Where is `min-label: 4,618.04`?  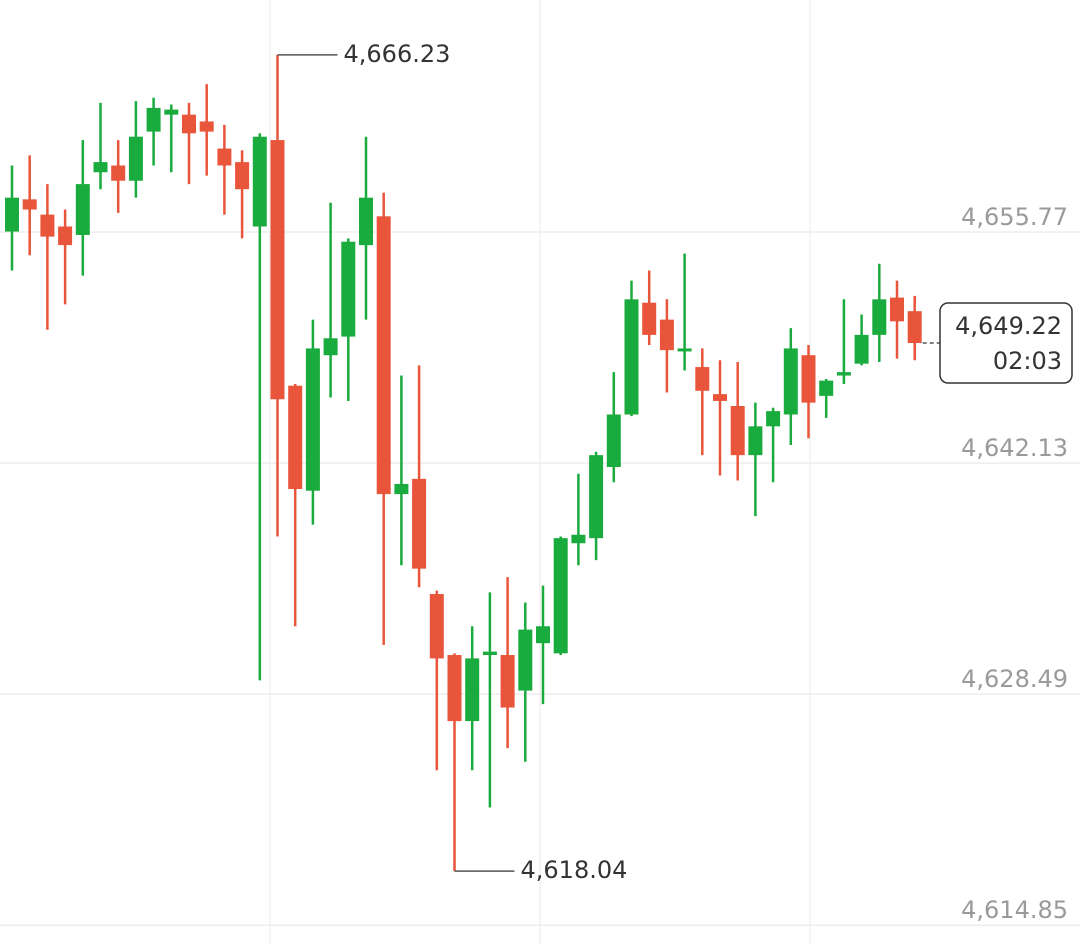
min-label: 4,618.04 is located at coordinates (574, 870).